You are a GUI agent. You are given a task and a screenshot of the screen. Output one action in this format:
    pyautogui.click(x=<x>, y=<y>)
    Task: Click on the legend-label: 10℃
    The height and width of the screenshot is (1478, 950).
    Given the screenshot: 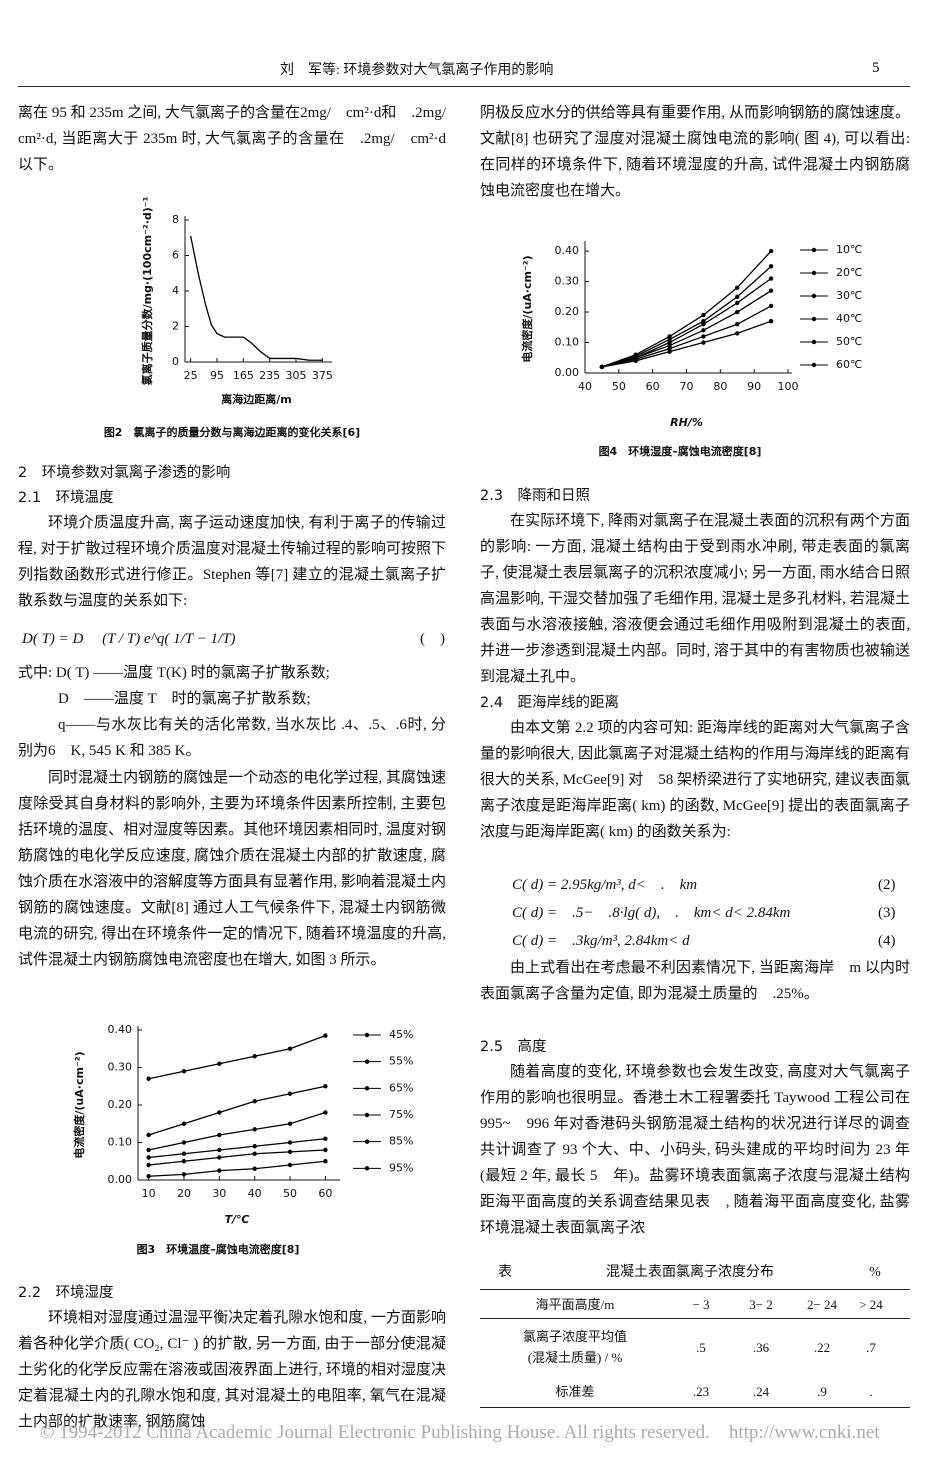 What is the action you would take?
    pyautogui.click(x=849, y=249)
    